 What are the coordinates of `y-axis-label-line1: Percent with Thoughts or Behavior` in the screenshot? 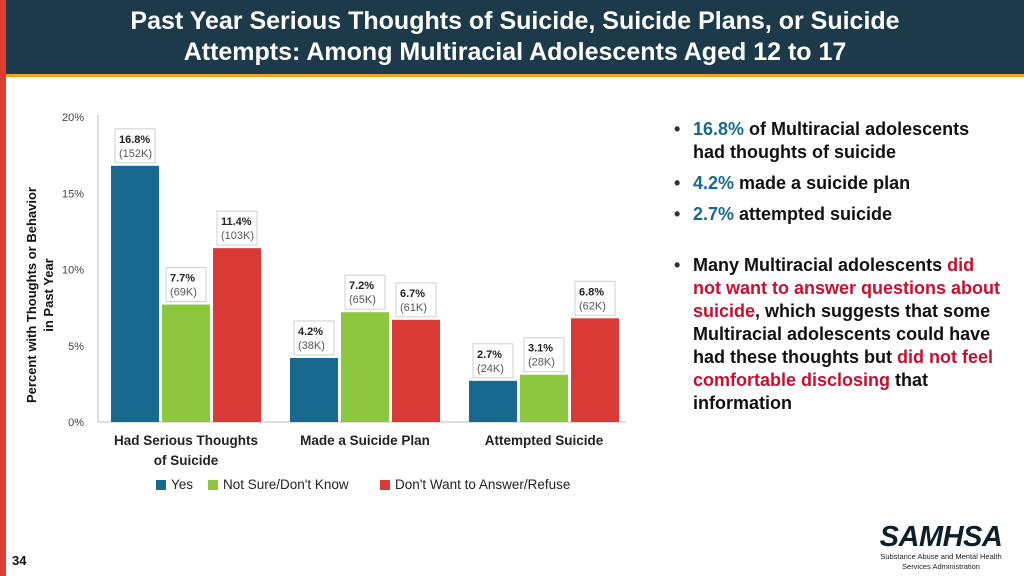 It's located at (31, 295).